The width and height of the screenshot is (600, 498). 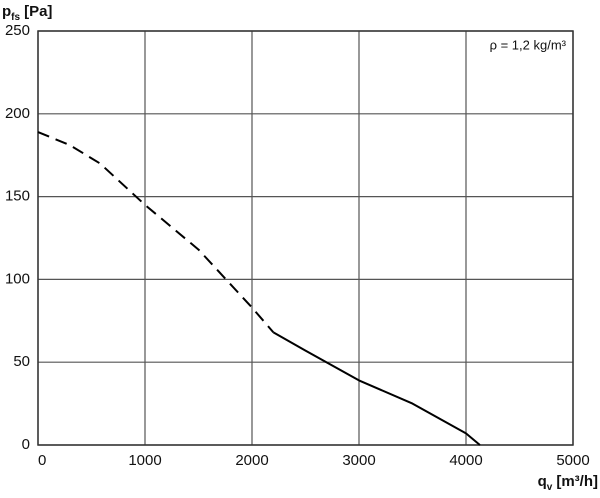 I want to click on x-tick-label: 3000, so click(x=358, y=460).